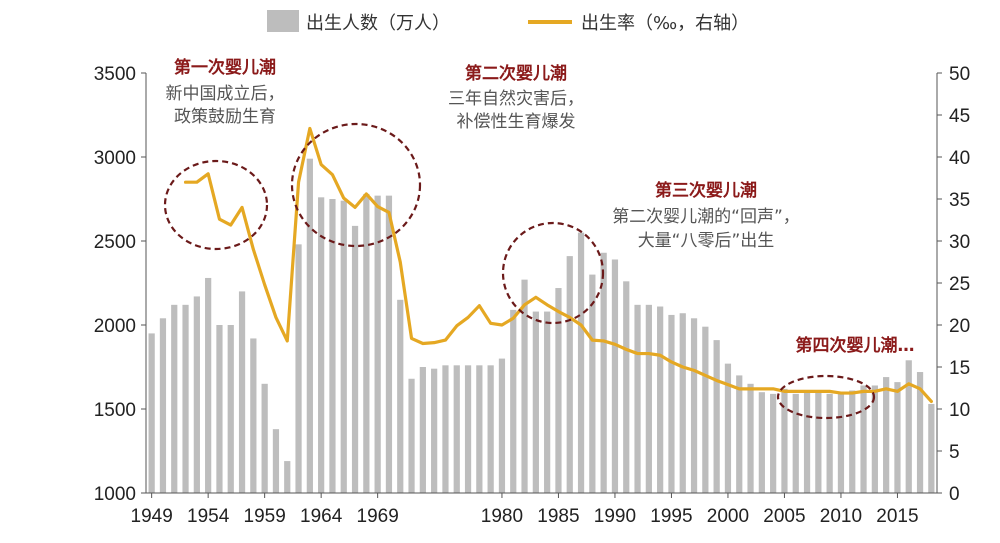 This screenshot has width=1000, height=543. I want to click on rate-point-1956, so click(230, 225).